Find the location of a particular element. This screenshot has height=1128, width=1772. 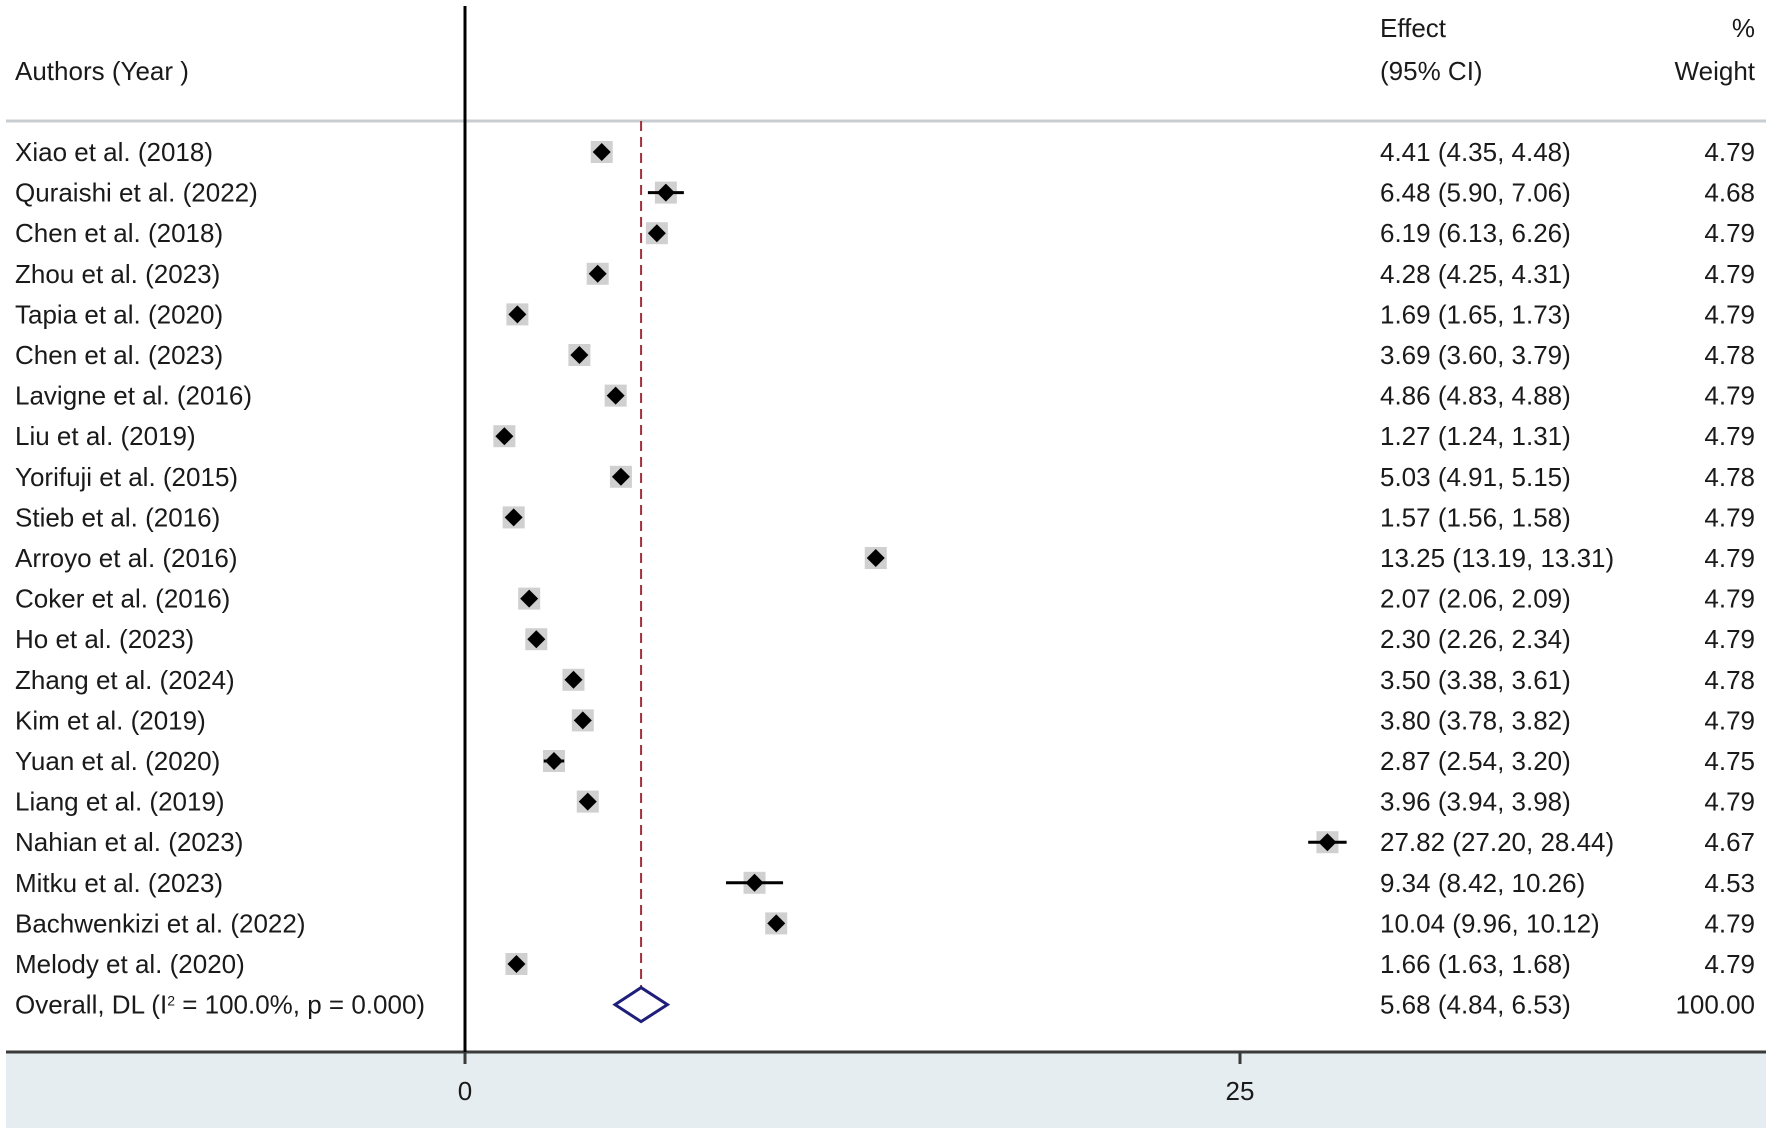

study-row: Xiao et al. (2018) 4.41 (4.35, 4.48) 4.79 is located at coordinates (885, 152).